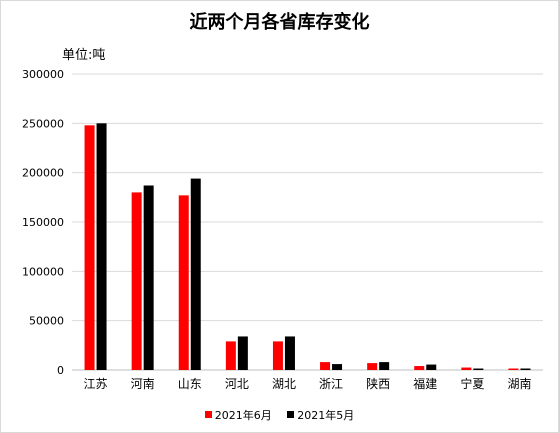  I want to click on x-tick-label: 陕西, so click(378, 383).